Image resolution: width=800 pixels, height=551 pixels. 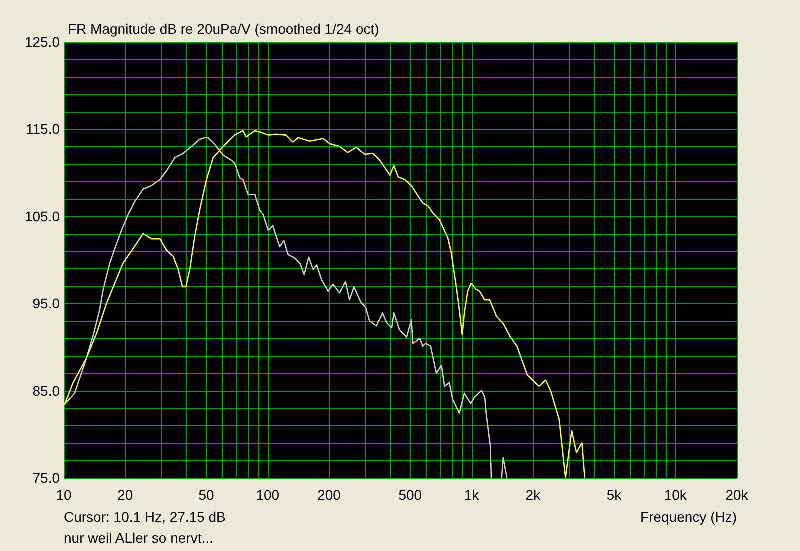 What do you see at coordinates (330, 495) in the screenshot?
I see `x-tick-label: 200` at bounding box center [330, 495].